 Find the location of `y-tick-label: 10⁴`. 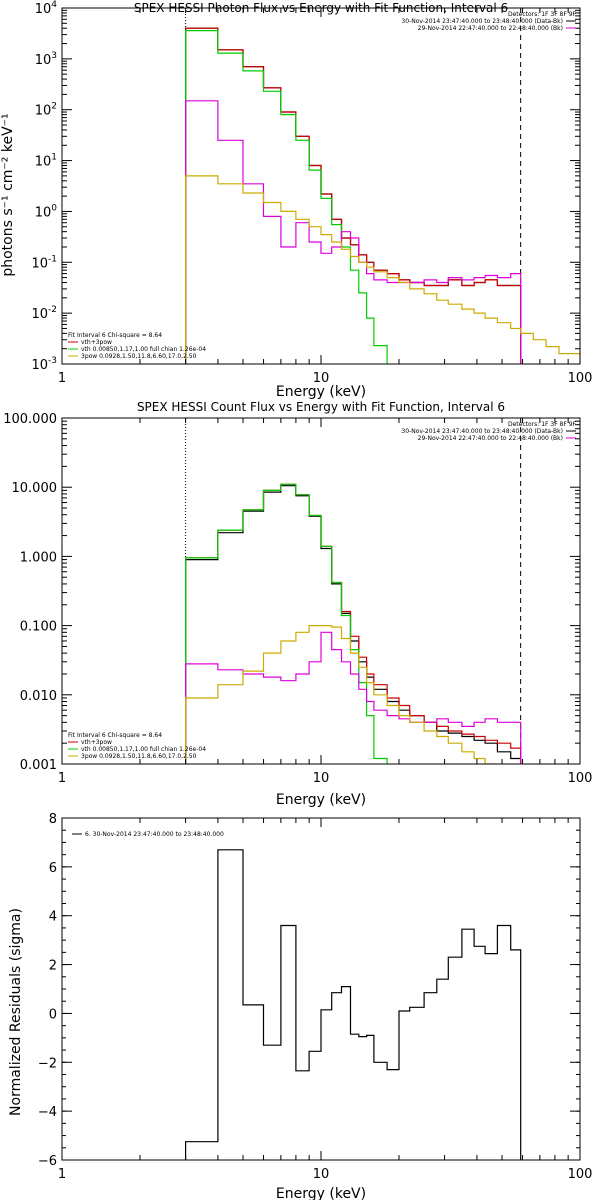

y-tick-label: 10⁴ is located at coordinates (46, 8).